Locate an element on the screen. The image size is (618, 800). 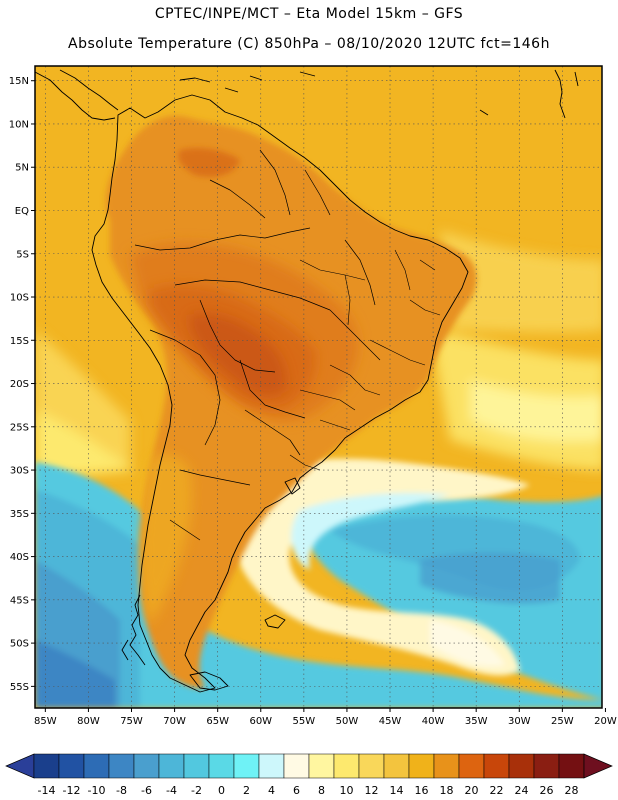
colorbar-label: -12 is located at coordinates (72, 790).